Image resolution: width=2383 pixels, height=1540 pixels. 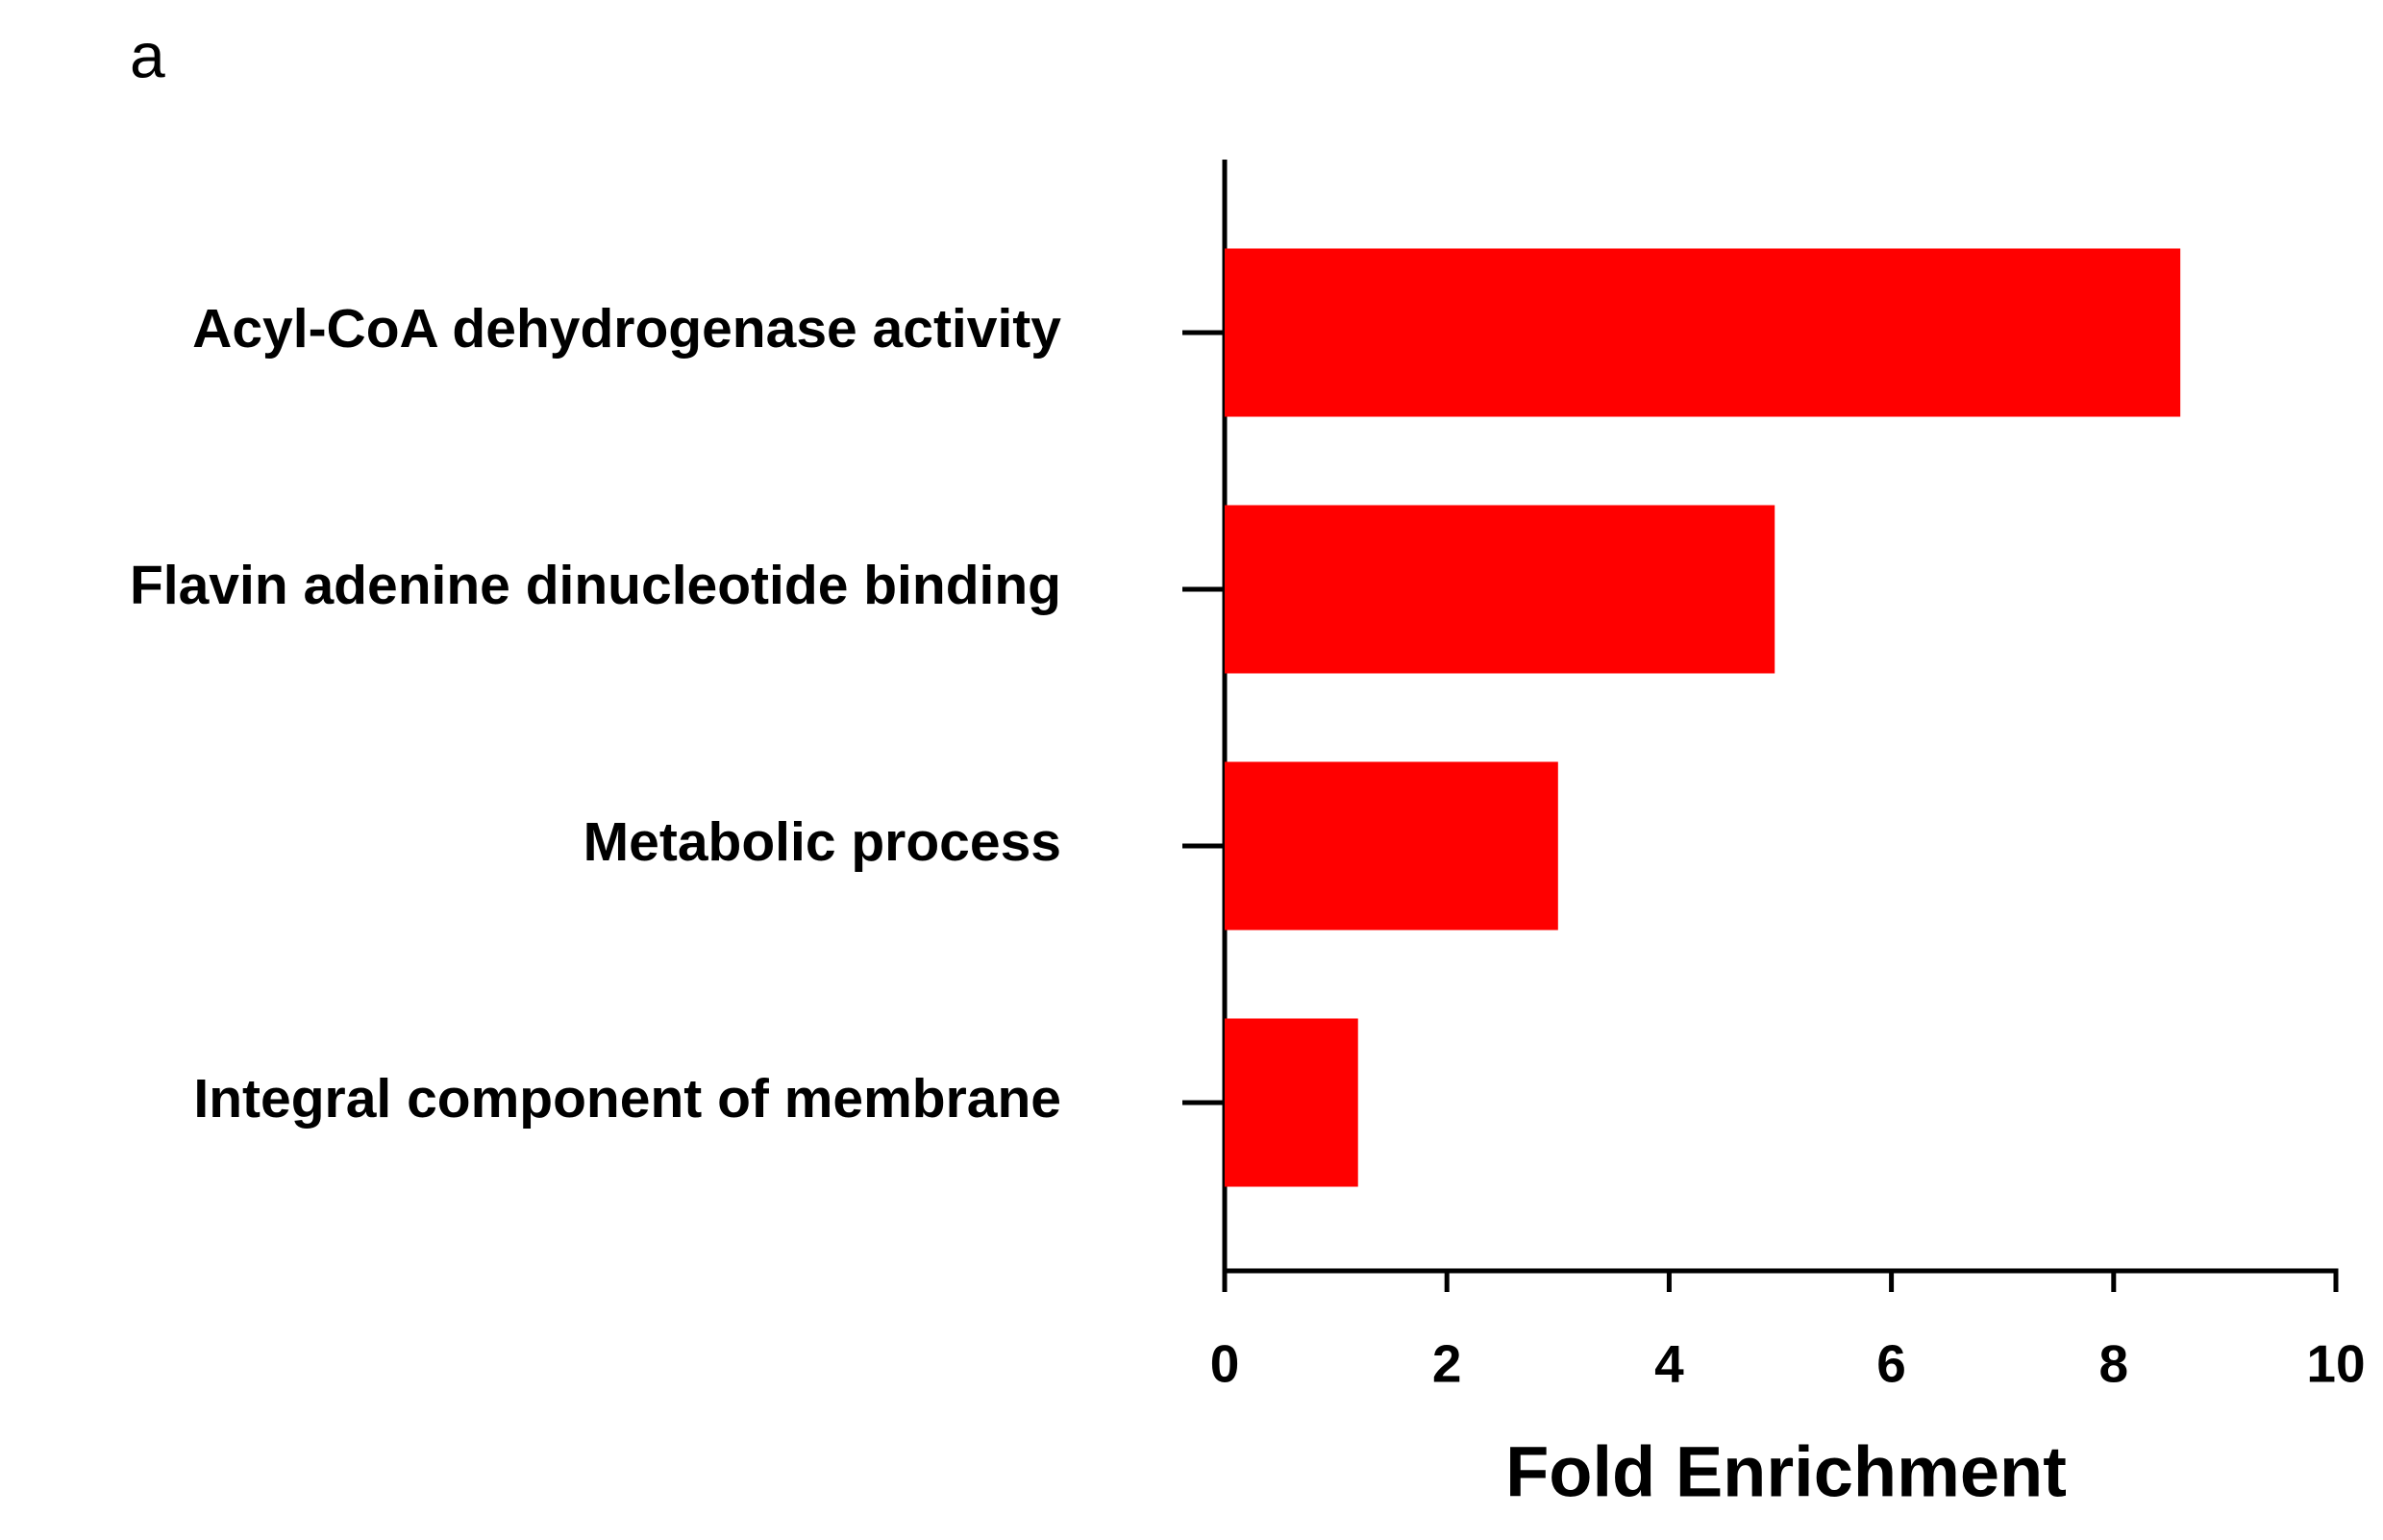 What do you see at coordinates (596, 585) in the screenshot?
I see `y-tick-label: Flavin adenine dinucleotide binding` at bounding box center [596, 585].